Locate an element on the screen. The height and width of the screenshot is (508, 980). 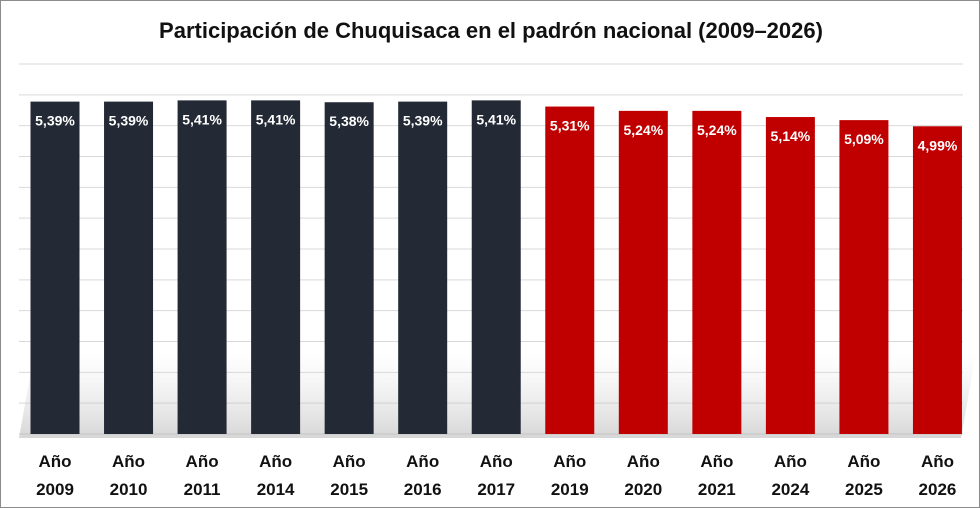
data-label-2017: 5,41% is located at coordinates (496, 119).